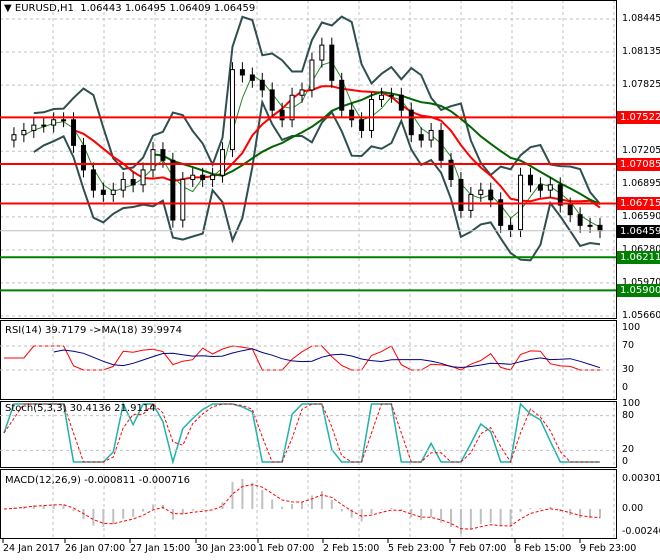 The image size is (660, 560). Describe the element at coordinates (638, 258) in the screenshot. I see `price-level-tag: 1.06211` at that location.